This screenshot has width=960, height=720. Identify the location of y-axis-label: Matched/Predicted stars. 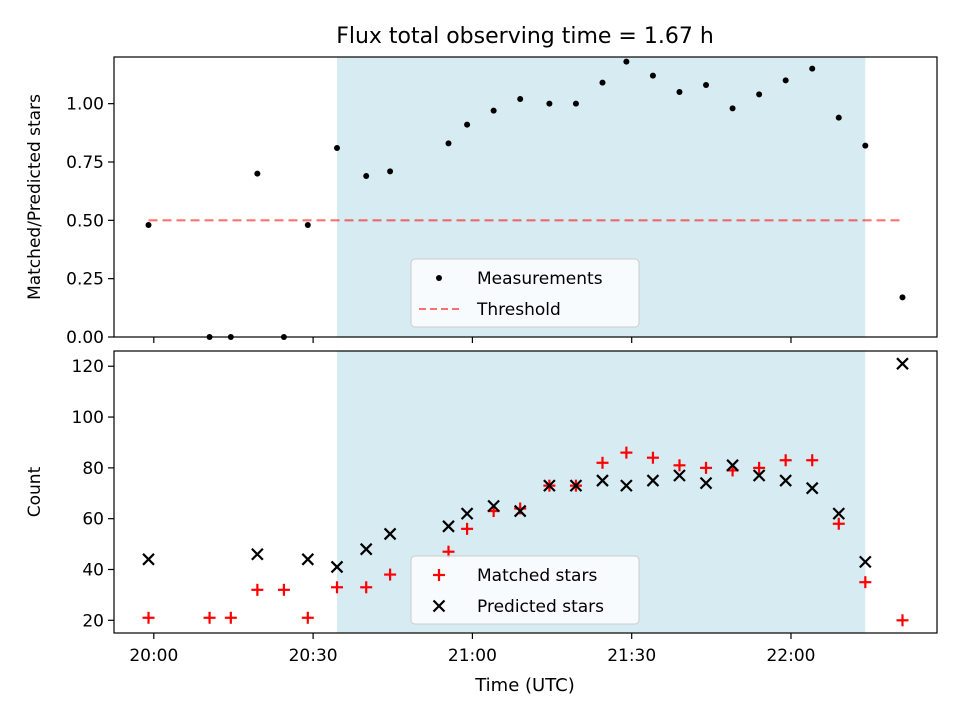
(35, 197).